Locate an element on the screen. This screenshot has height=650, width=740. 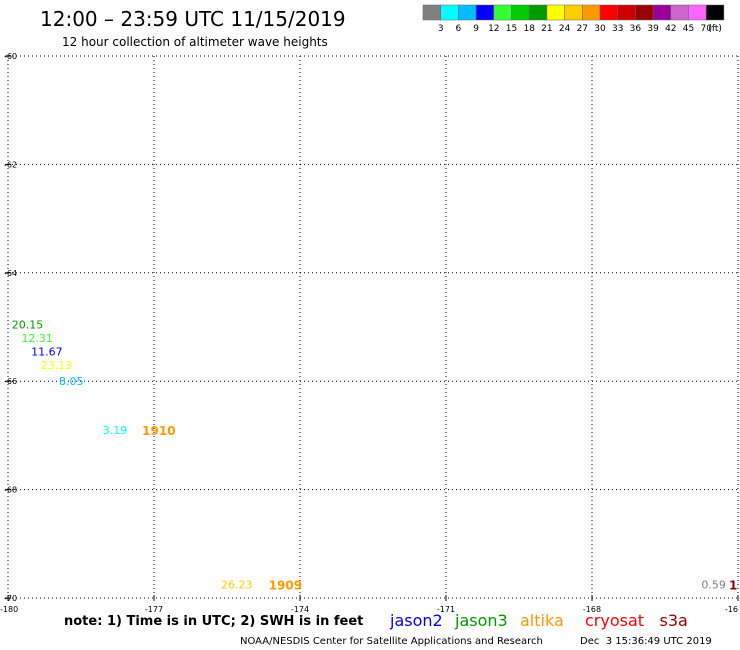
swh-value-label: 11.67 is located at coordinates (47, 351).